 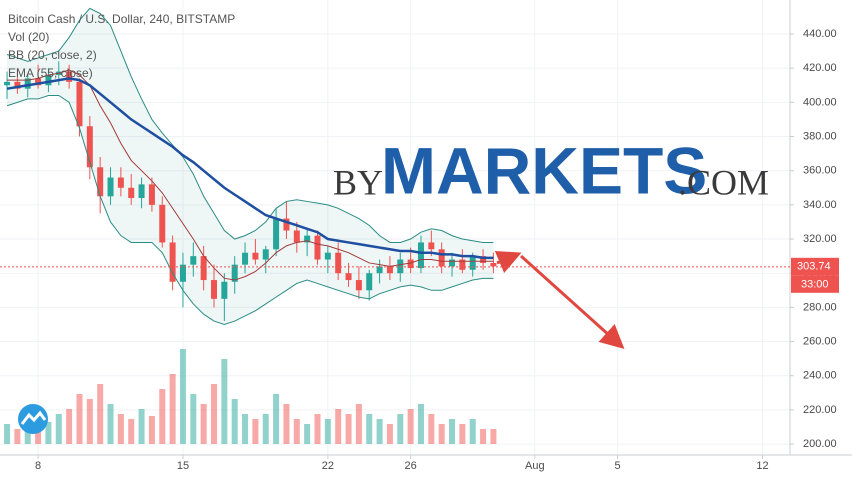 I want to click on y-tick-label: 240.00, so click(x=820, y=376).